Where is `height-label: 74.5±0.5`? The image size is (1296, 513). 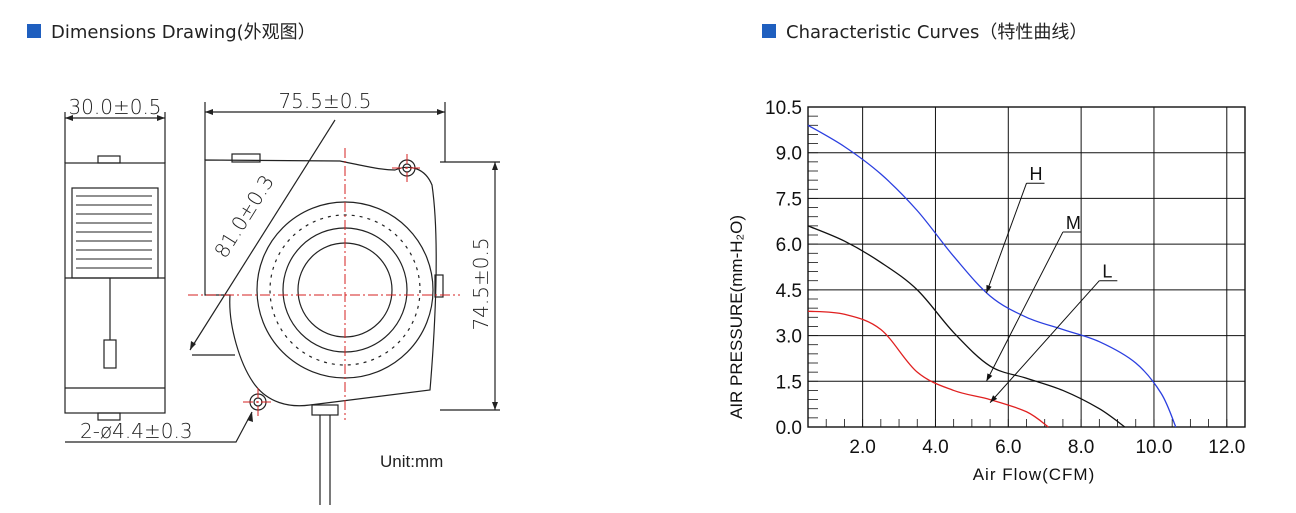
height-label: 74.5±0.5 is located at coordinates (481, 283).